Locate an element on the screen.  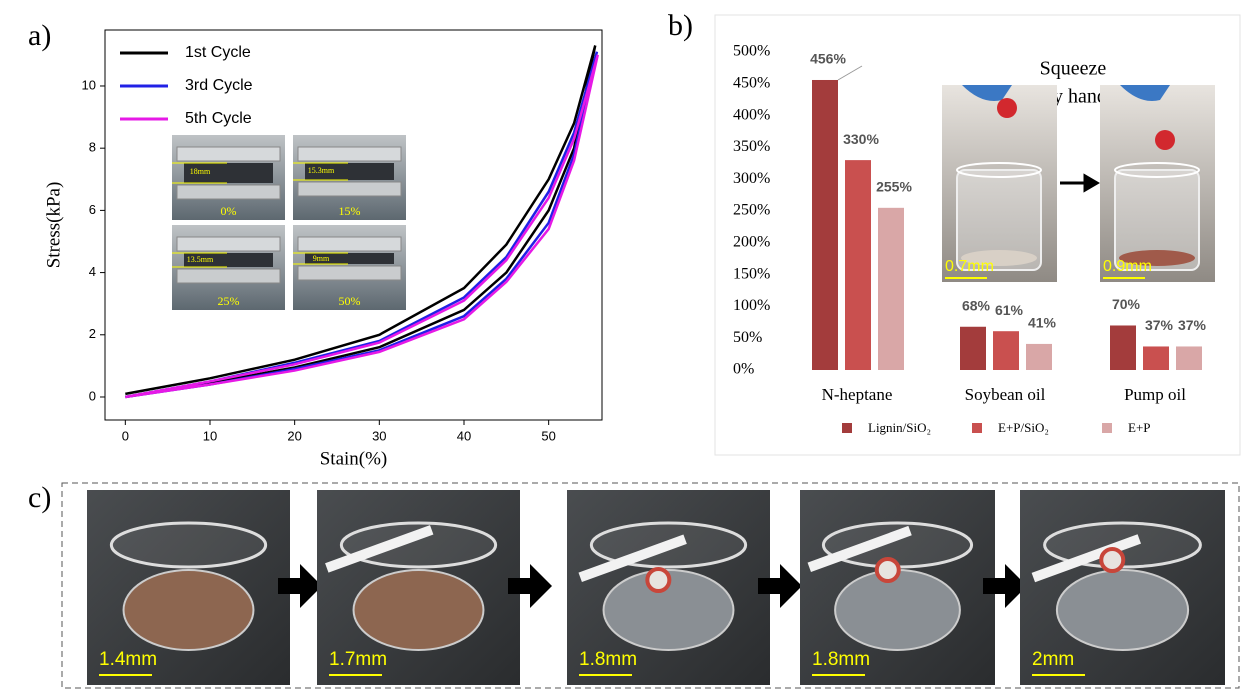
value-label: 61% is located at coordinates (1009, 310).